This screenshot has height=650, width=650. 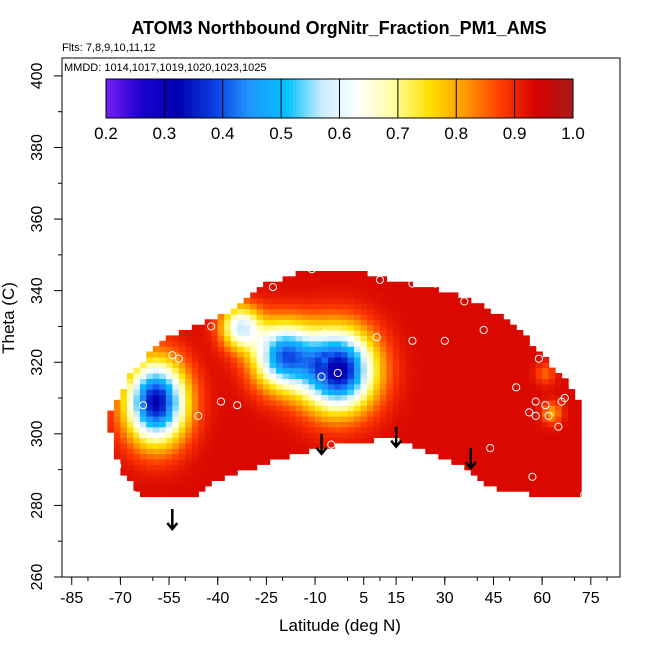 What do you see at coordinates (217, 598) in the screenshot?
I see `x-tick-label: -40` at bounding box center [217, 598].